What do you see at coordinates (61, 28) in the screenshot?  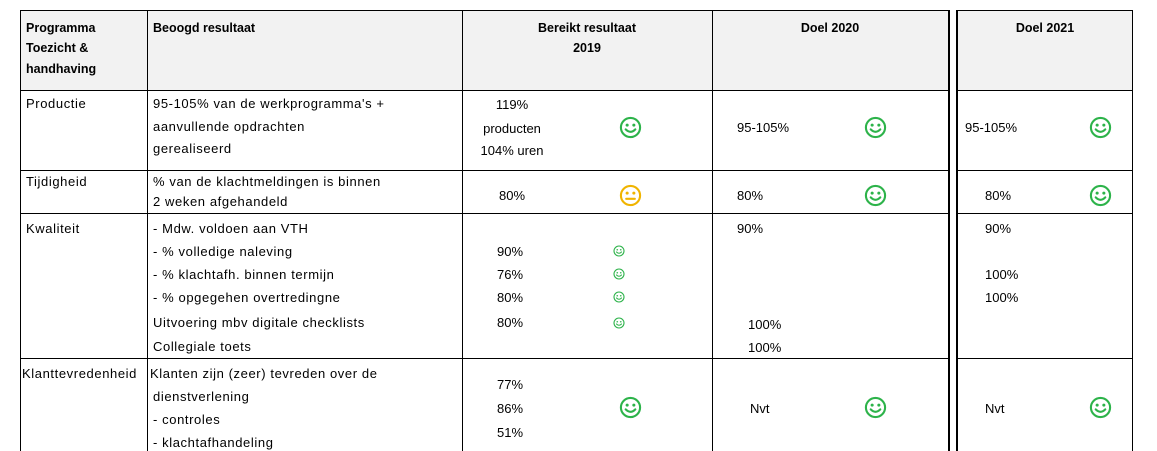 I see `header-text: Programma` at bounding box center [61, 28].